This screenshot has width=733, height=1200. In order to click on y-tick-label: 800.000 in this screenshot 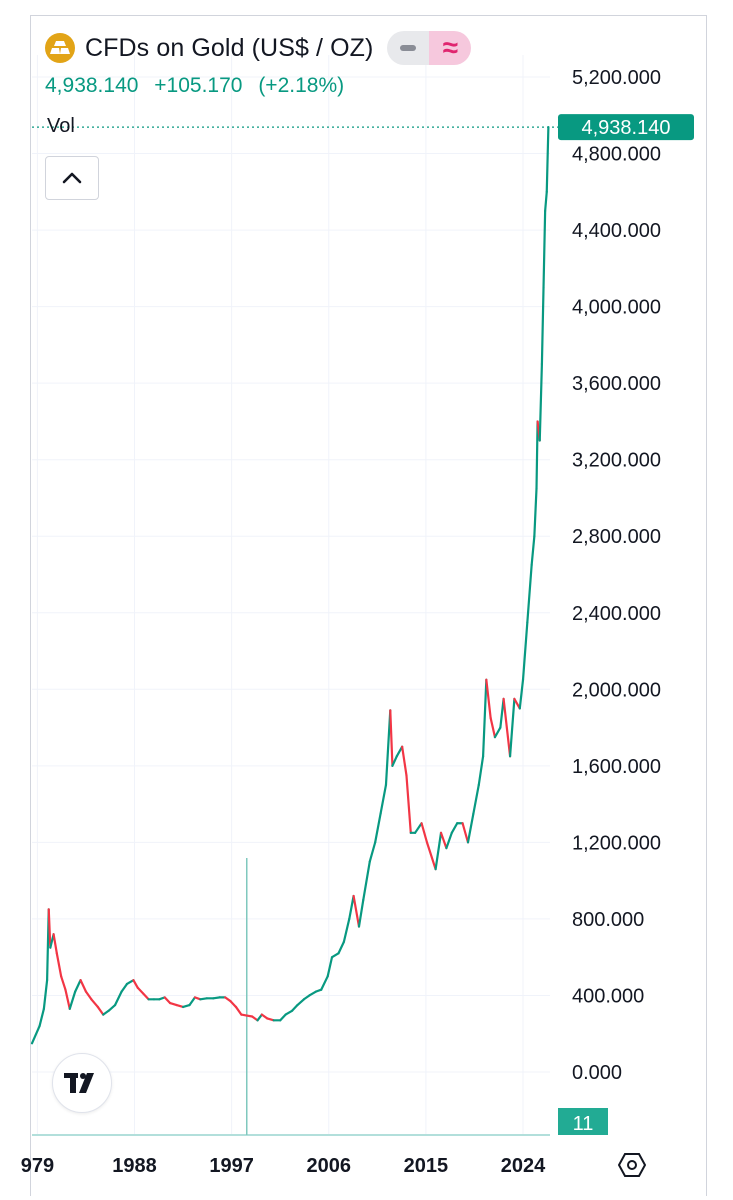, I will do `click(608, 920)`.